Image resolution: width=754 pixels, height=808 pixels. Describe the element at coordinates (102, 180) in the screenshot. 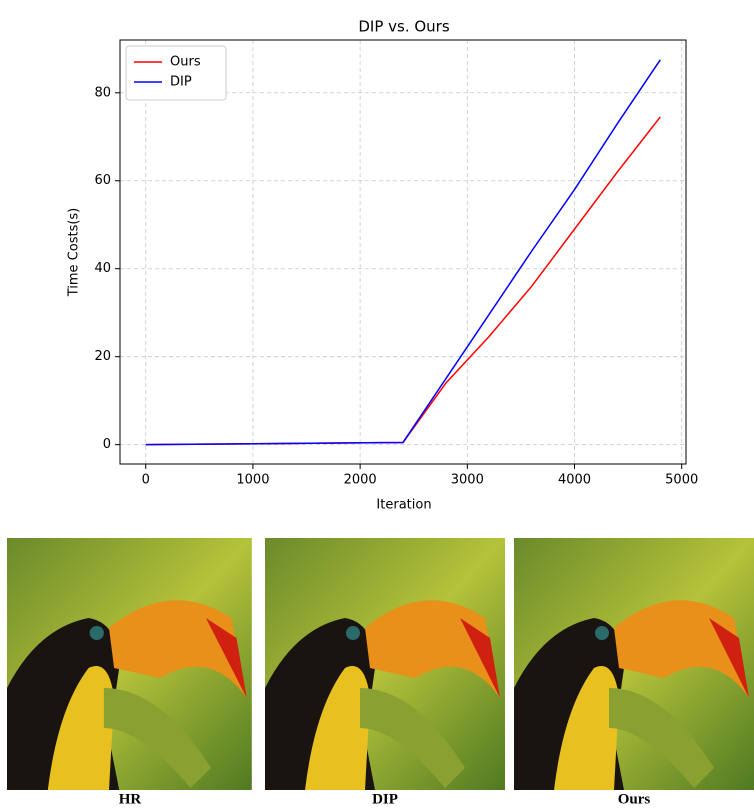

I see `y-tick-label: 60` at that location.